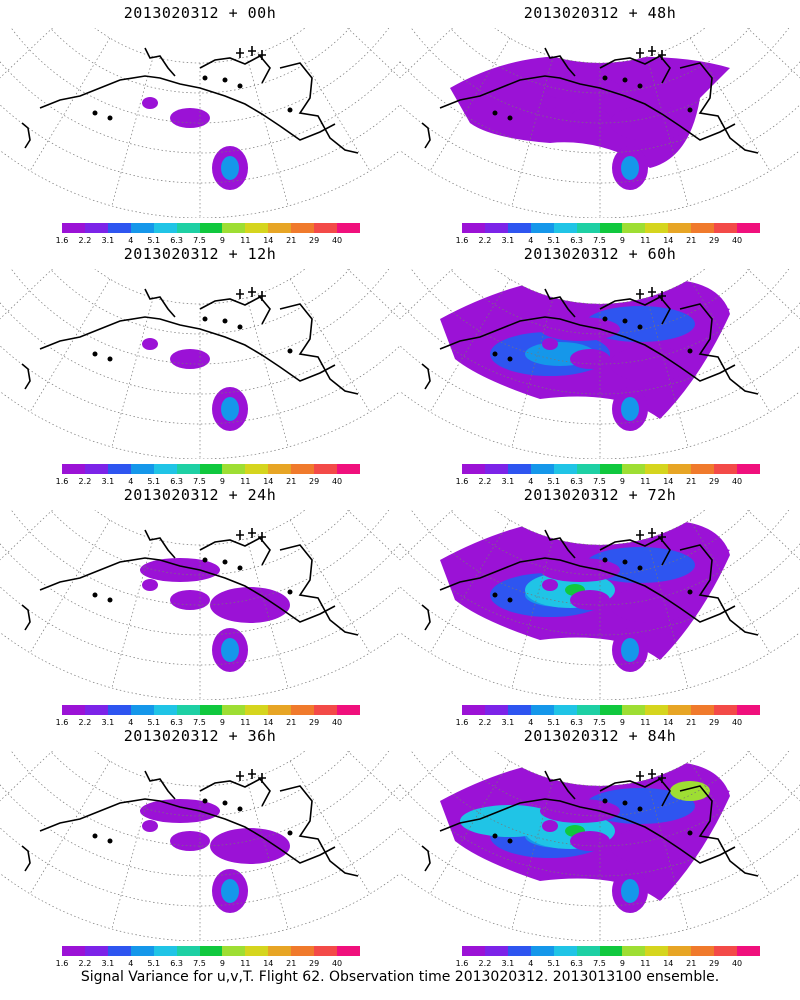 Image resolution: width=800 pixels, height=1000 pixels. What do you see at coordinates (200, 736) in the screenshot?
I see `panel-title: 2013020312 + 36h` at bounding box center [200, 736].